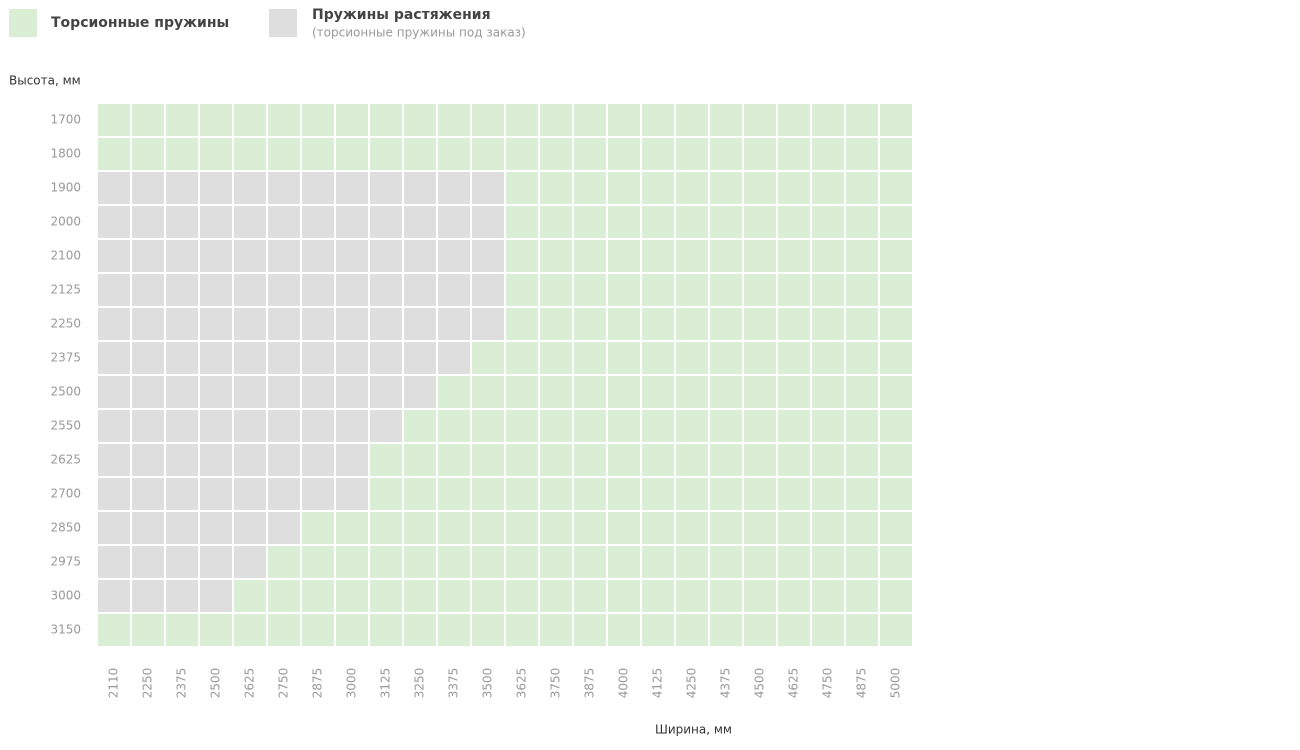 The width and height of the screenshot is (1300, 750). What do you see at coordinates (896, 683) in the screenshot?
I see `column-label: 5000` at bounding box center [896, 683].